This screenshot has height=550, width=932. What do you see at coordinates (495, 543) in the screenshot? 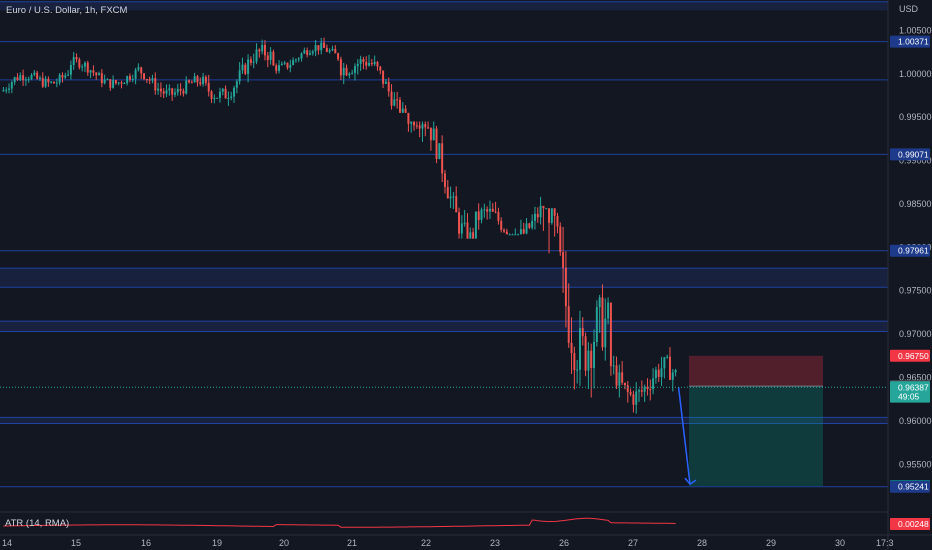
I see `time-tick-label: 23` at bounding box center [495, 543].